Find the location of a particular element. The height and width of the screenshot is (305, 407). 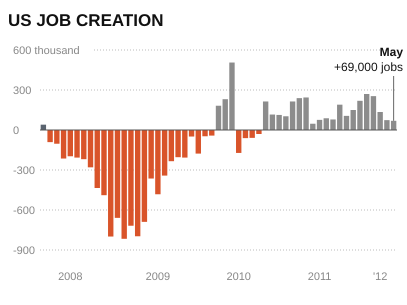

y-tick-label: 300 is located at coordinates (22, 91).